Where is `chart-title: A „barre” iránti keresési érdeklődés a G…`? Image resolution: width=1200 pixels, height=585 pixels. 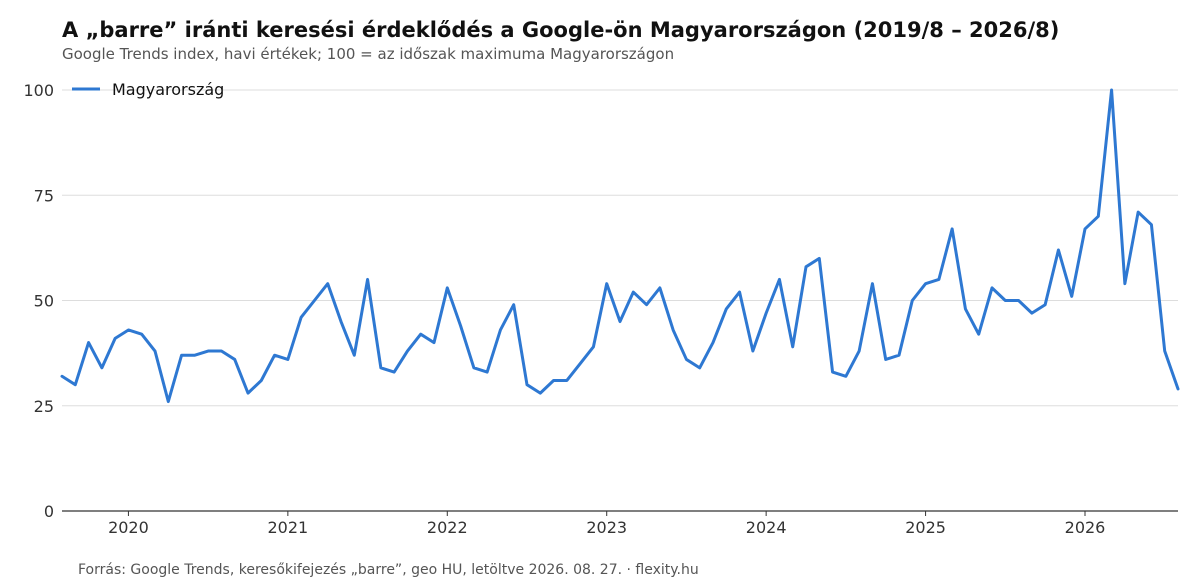
chart-title: A „barre” iránti keresési érdeklődés a G… is located at coordinates (561, 30).